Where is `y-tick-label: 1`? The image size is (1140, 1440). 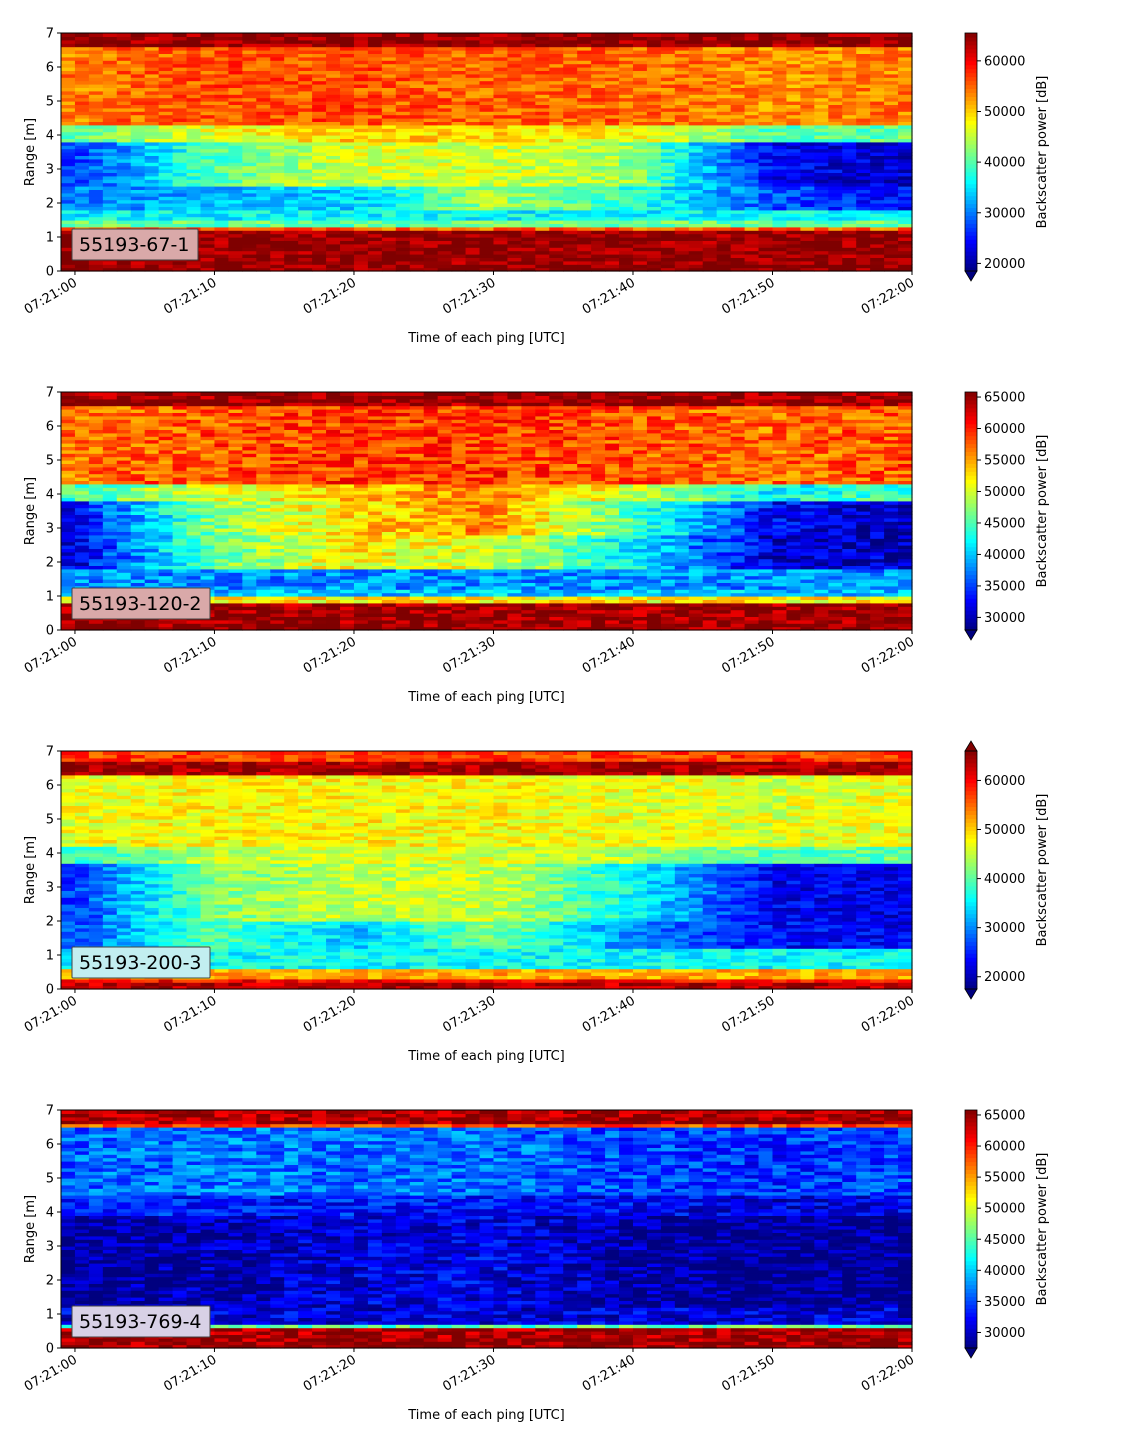
y-tick-label: 1 is located at coordinates (50, 238).